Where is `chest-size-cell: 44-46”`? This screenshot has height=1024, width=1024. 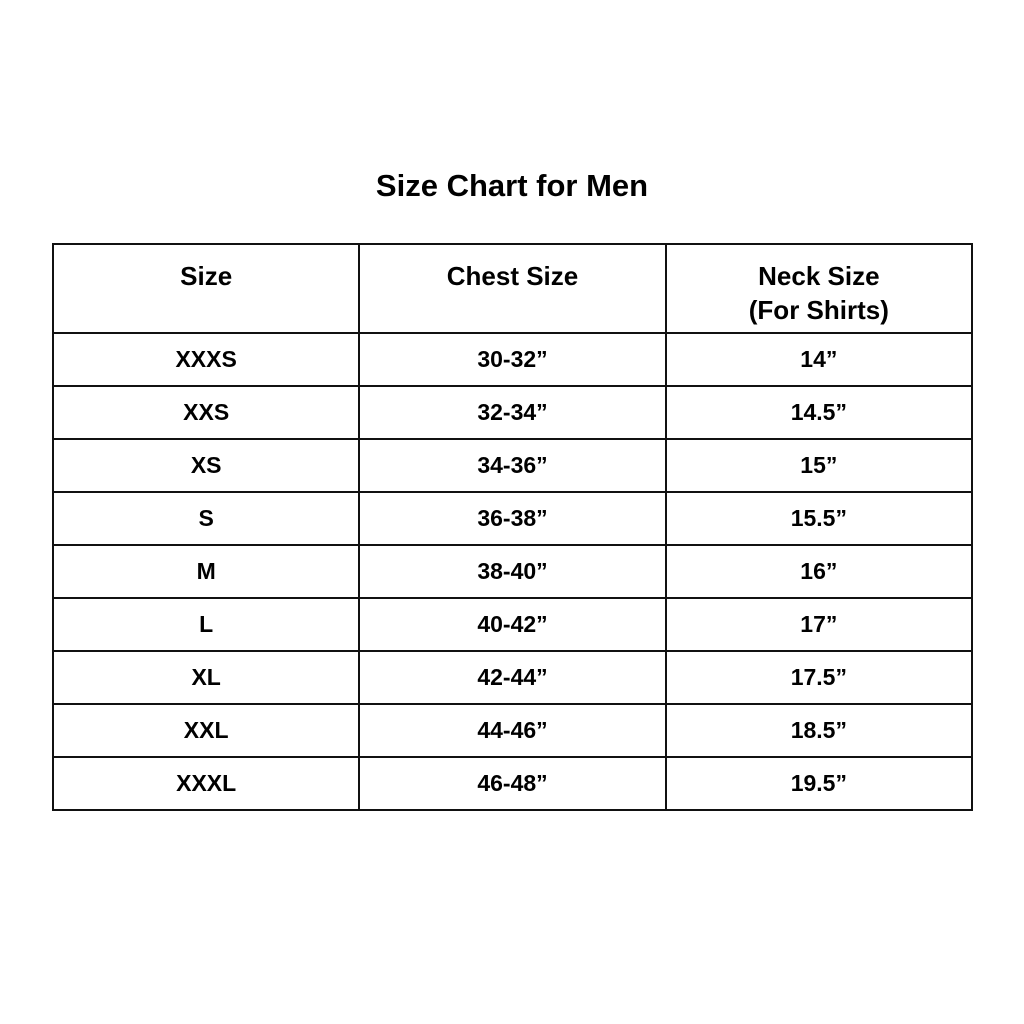 chest-size-cell: 44-46” is located at coordinates (512, 730).